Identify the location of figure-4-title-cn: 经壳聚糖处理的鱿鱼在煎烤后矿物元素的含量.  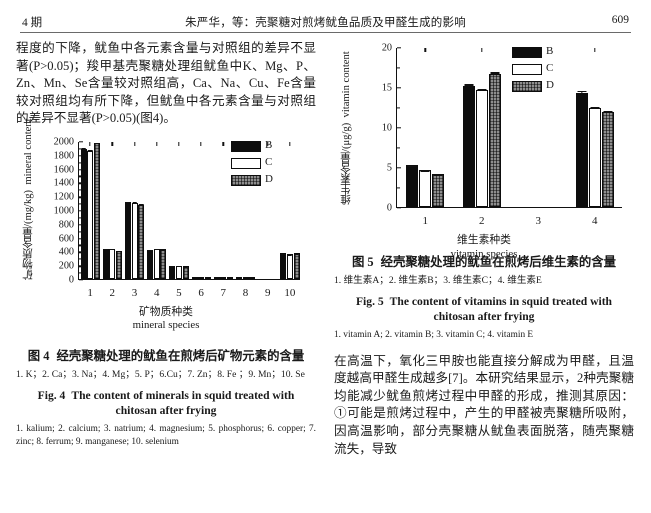
(180, 355).